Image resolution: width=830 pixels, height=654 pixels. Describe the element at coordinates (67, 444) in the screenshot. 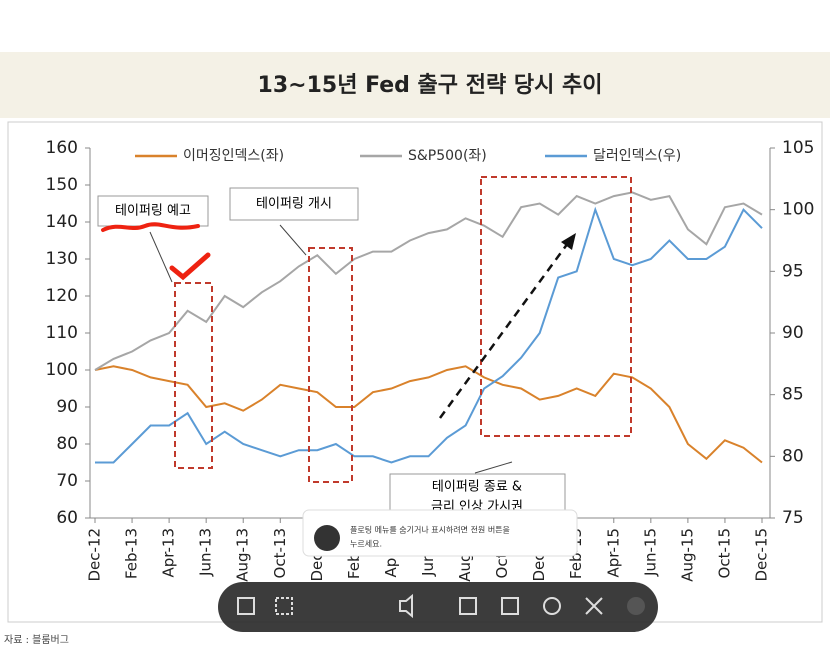

I see `y-tick-label: 80` at that location.